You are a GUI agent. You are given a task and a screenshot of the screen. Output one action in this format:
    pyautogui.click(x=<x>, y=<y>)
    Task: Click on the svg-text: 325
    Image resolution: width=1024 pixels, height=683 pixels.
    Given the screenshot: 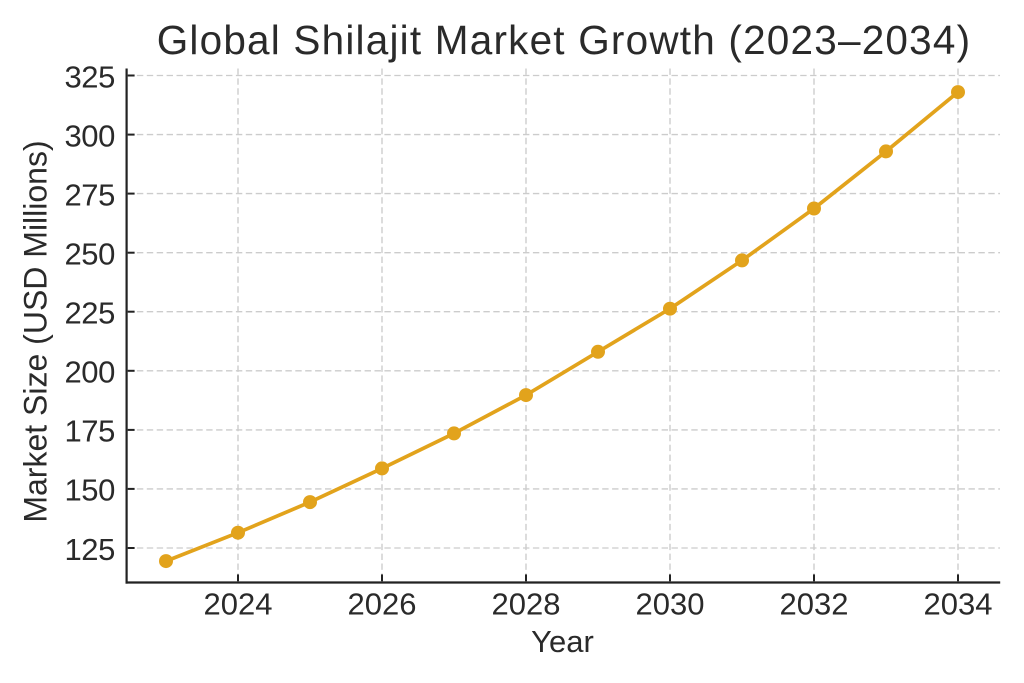 What is the action you would take?
    pyautogui.click(x=89, y=76)
    